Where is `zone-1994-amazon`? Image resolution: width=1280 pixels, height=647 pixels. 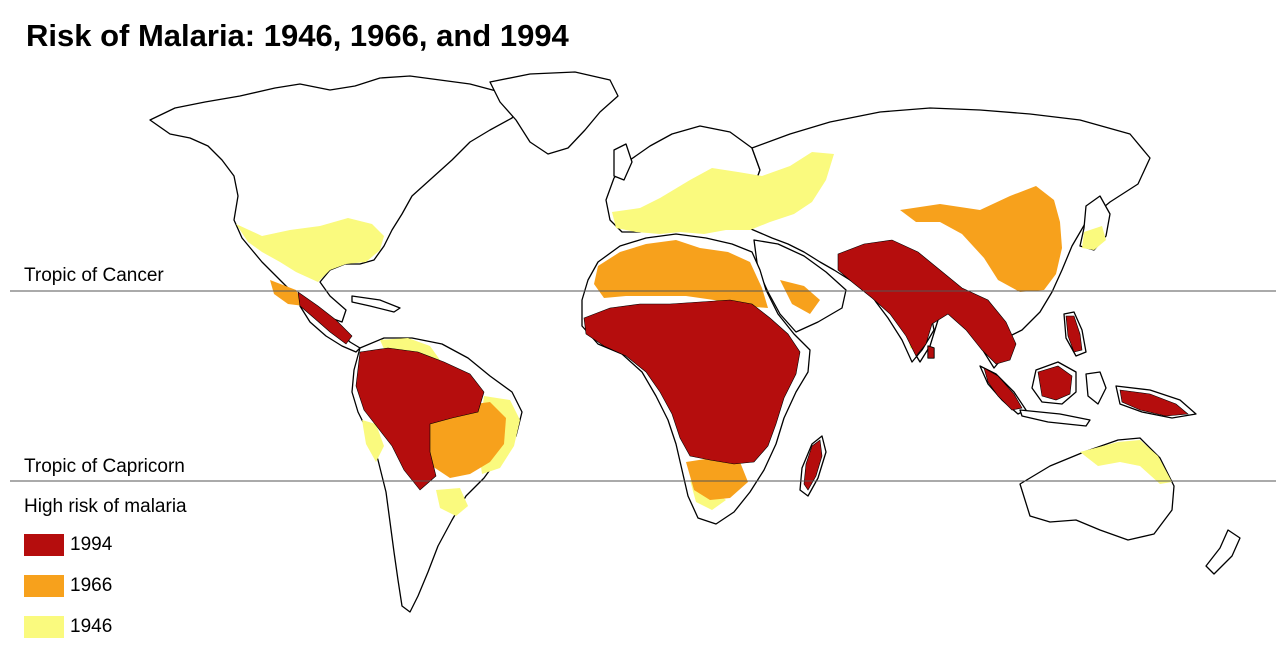
zone-1994-amazon is located at coordinates (420, 419).